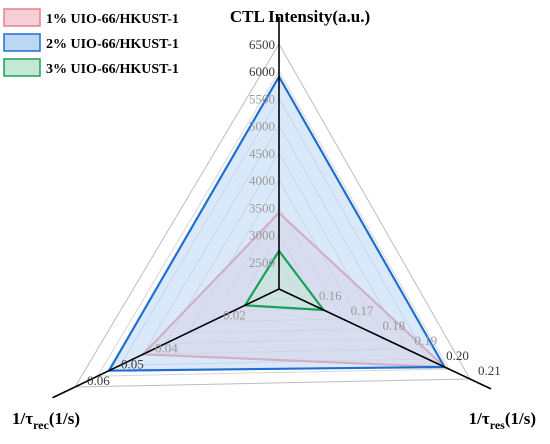 The height and width of the screenshot is (444, 550). I want to click on tick-label-rec: 0.05, so click(132, 364).